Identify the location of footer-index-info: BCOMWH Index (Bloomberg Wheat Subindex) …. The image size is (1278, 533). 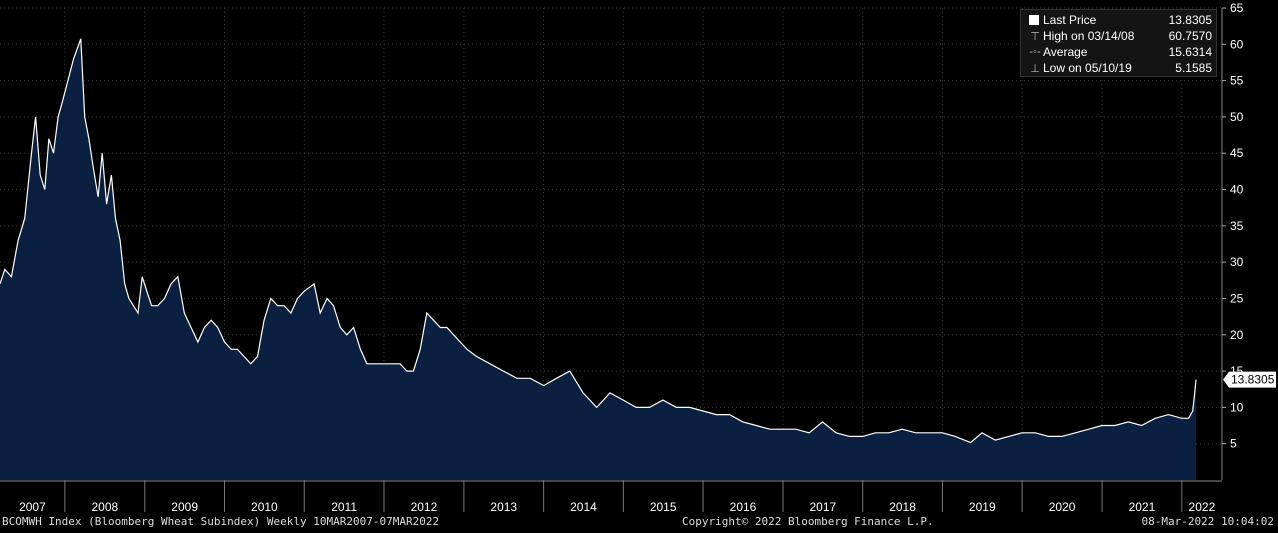
(221, 521).